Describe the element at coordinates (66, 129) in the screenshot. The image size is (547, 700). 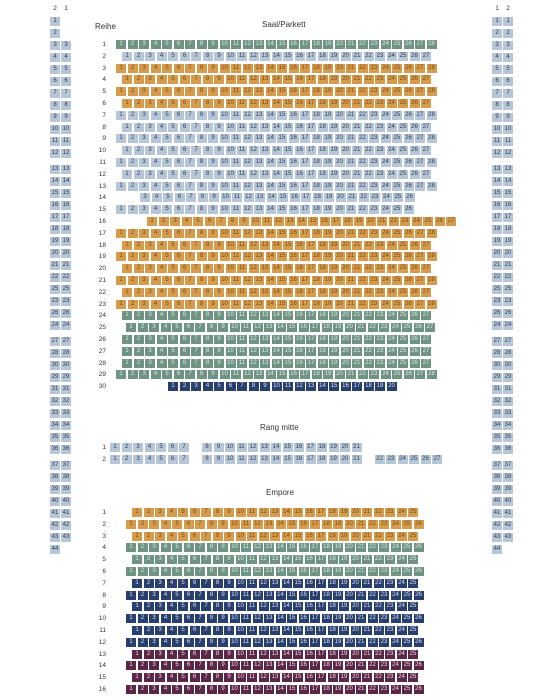
I see `side-left-seat: 10` at that location.